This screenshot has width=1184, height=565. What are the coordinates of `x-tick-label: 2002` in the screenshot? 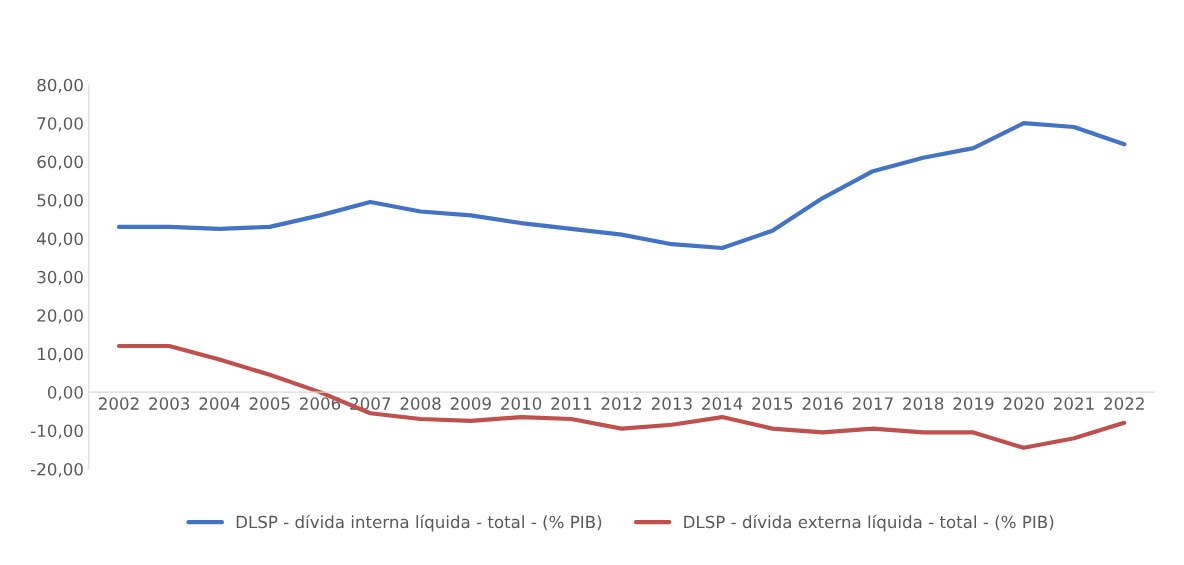 It's located at (118, 403).